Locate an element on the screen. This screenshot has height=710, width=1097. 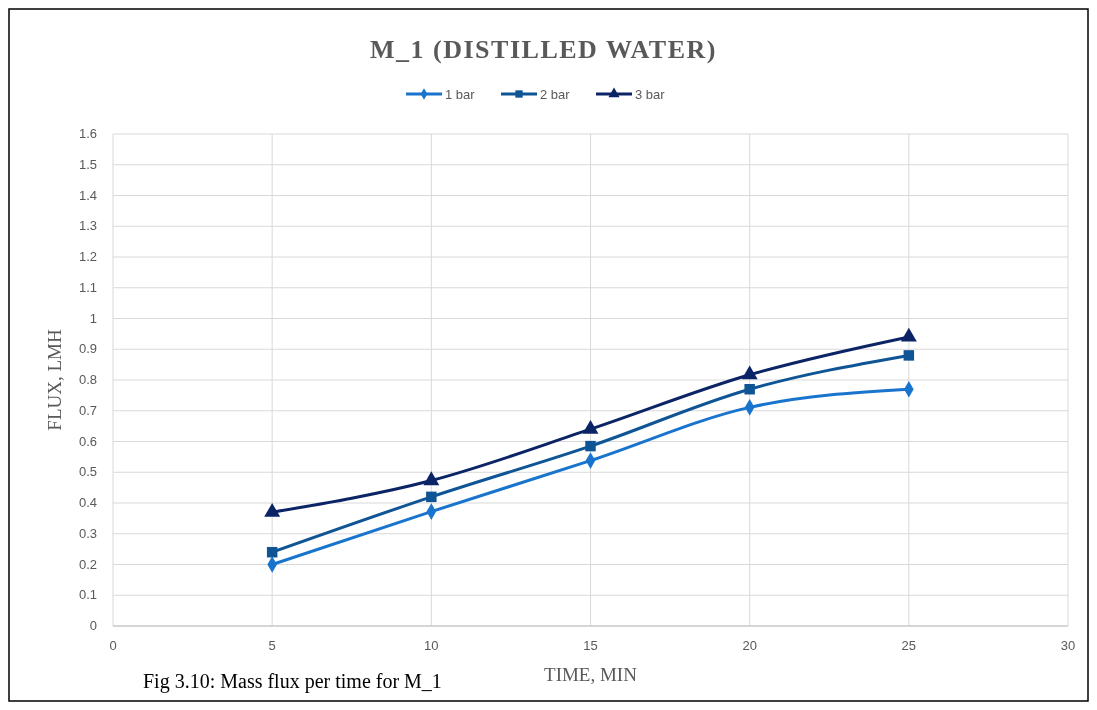
chart-title: M_1 (DISTILLED WATER) is located at coordinates (543, 49).